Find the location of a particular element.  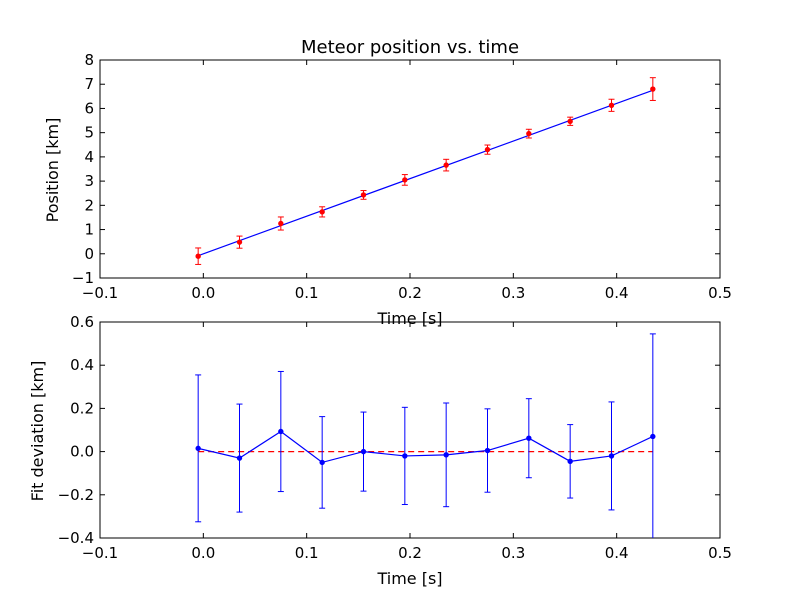

position-x-tick-label: −0.1 is located at coordinates (100, 293).